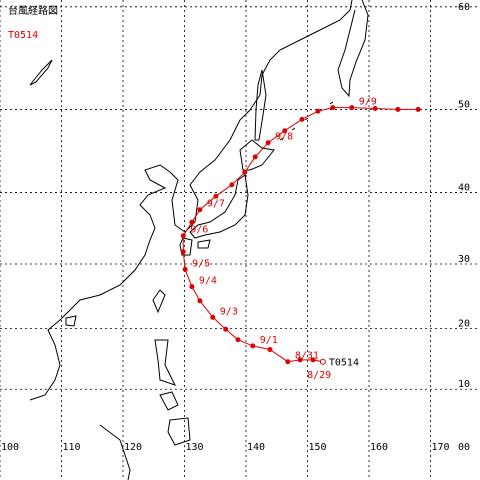 The width and height of the screenshot is (480, 480). I want to click on lon-label: 130, so click(195, 447).